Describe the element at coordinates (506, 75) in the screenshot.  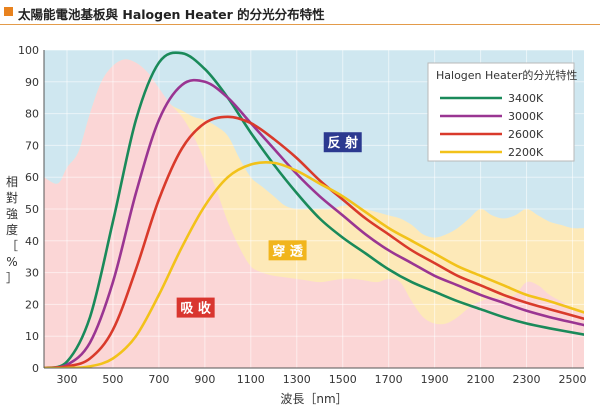
I see `legend-title: Halogen Heater的分光特性` at that location.